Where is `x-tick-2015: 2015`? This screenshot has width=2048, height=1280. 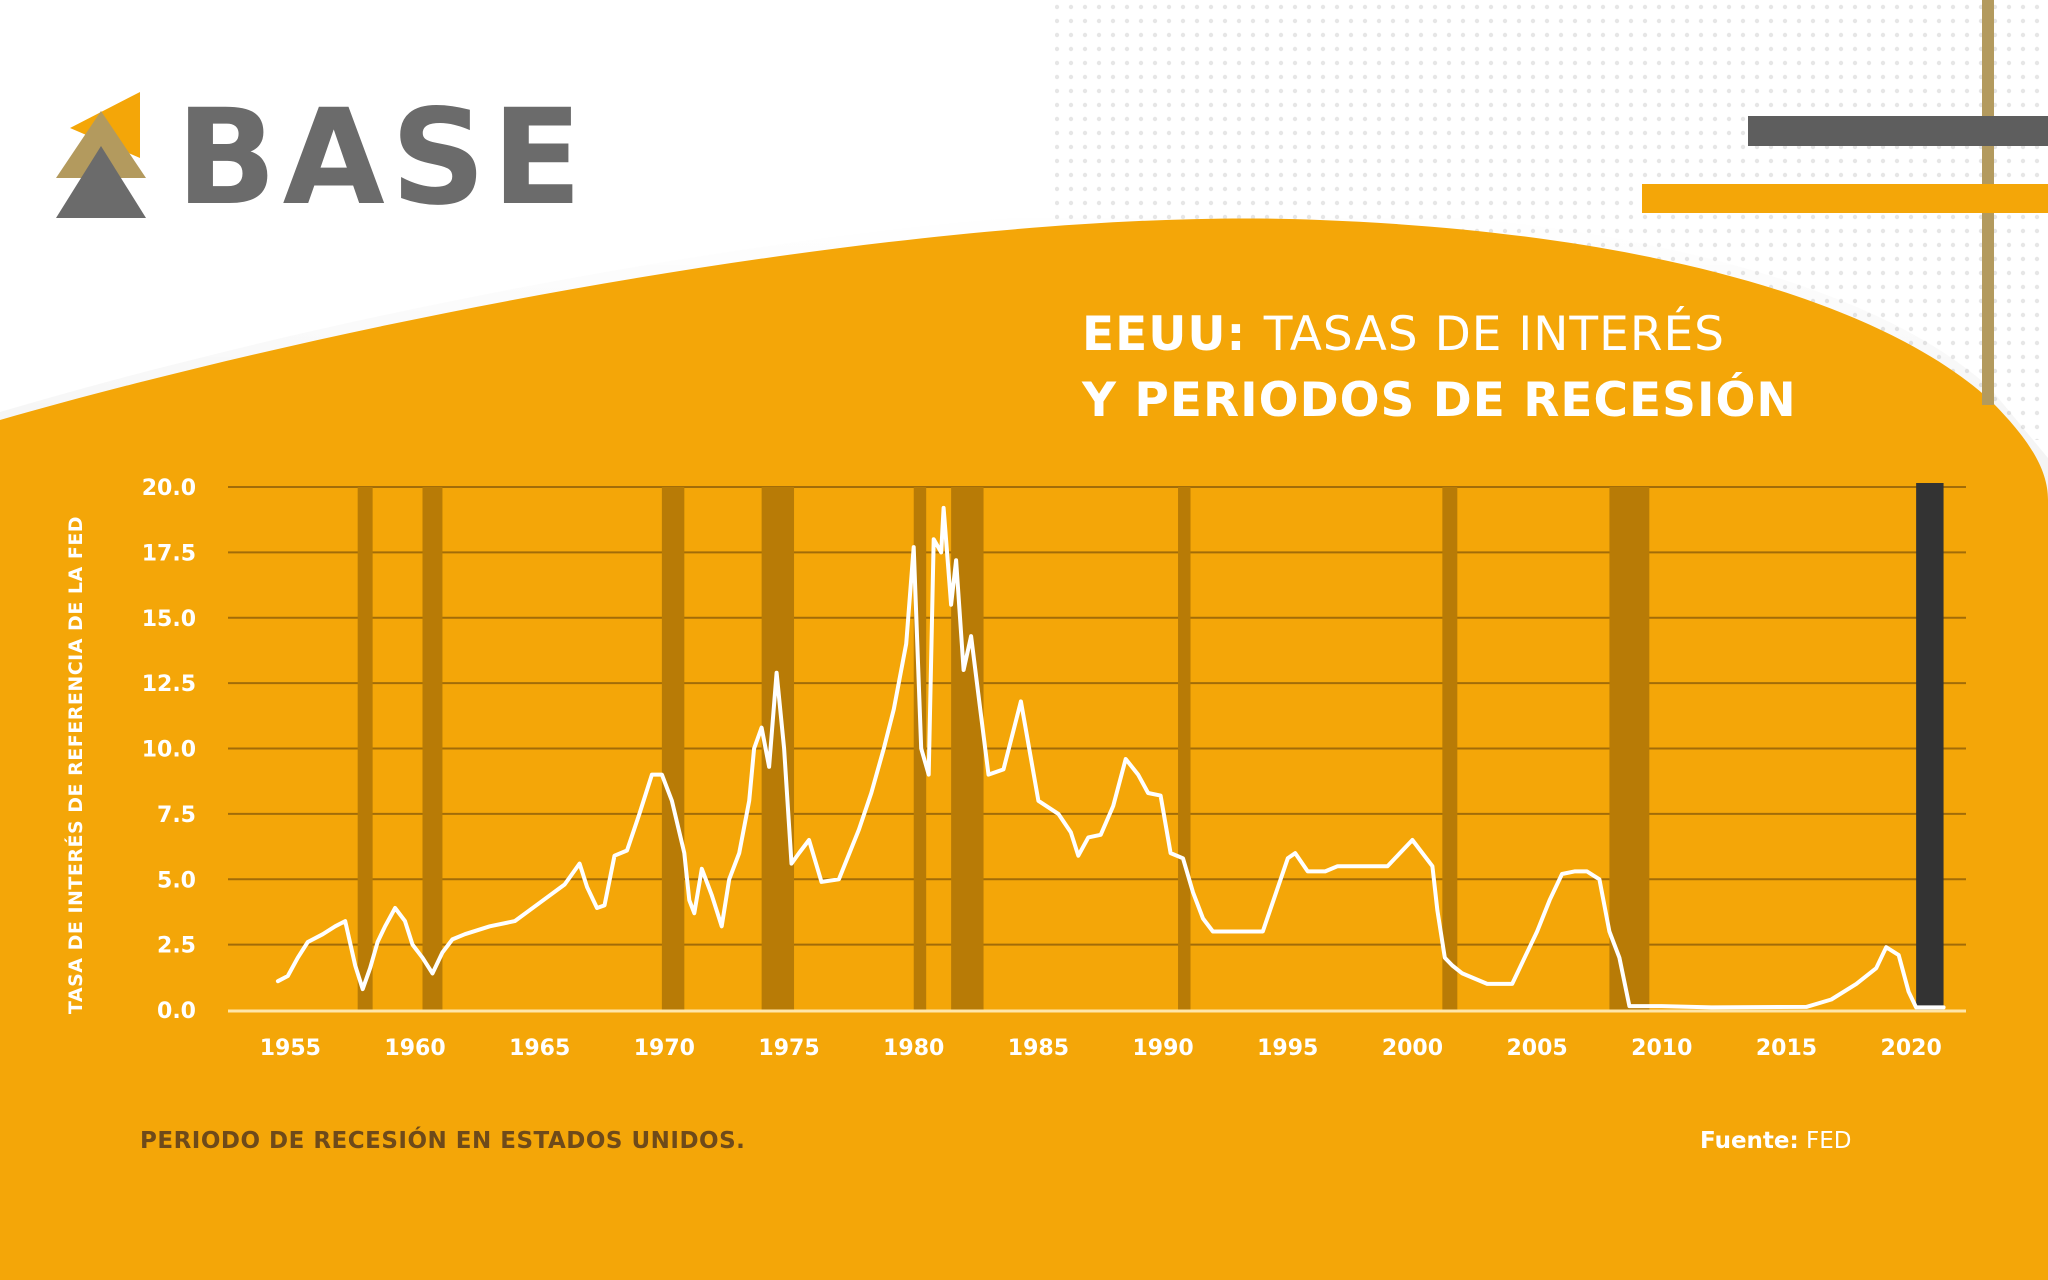
x-tick-2015: 2015 is located at coordinates (1786, 1048).